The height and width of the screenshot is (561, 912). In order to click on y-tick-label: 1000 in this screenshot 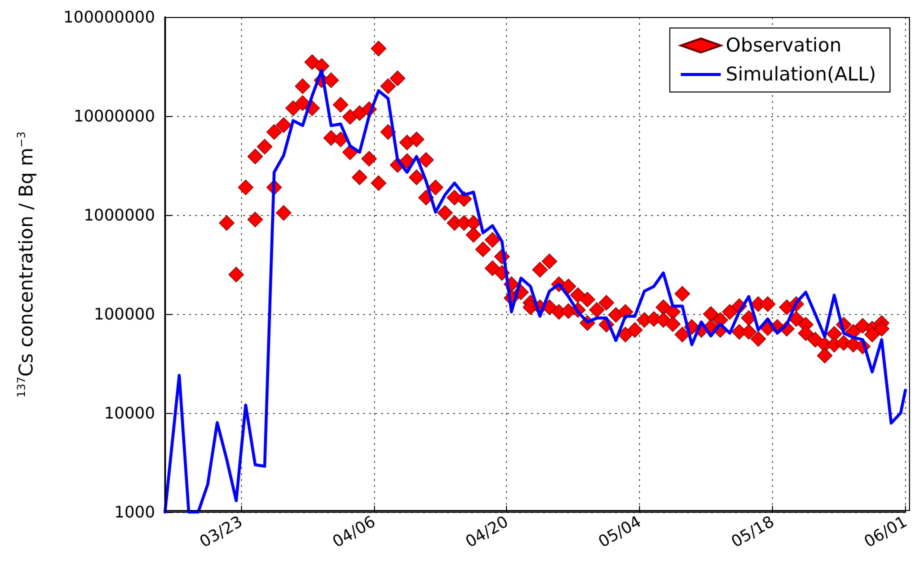, I will do `click(134, 512)`.